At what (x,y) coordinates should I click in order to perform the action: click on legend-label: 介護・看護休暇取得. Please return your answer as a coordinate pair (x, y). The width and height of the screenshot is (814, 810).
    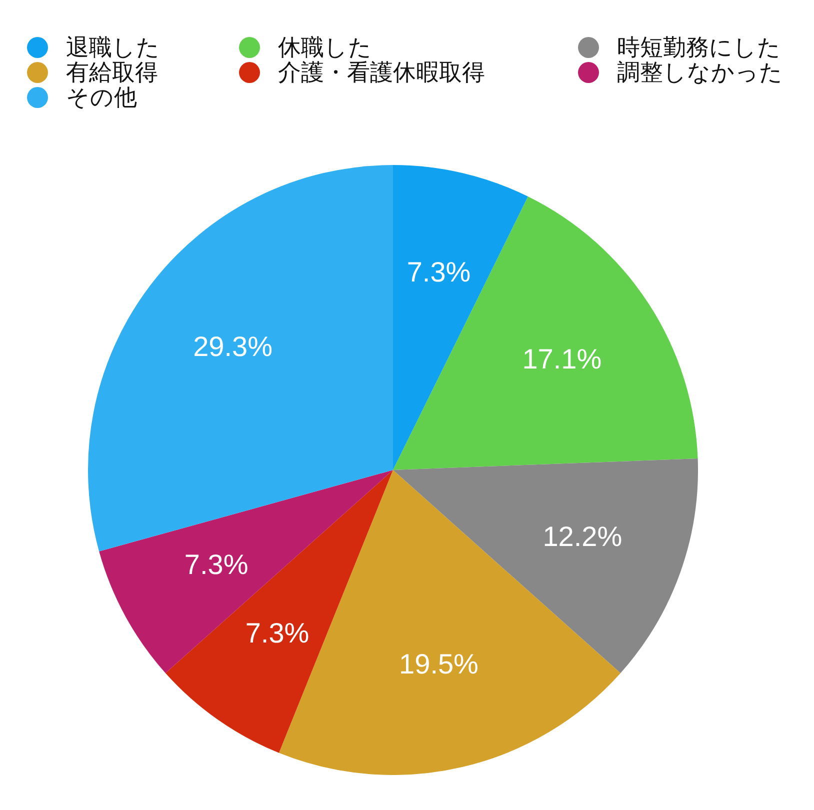
    Looking at the image, I should click on (381, 72).